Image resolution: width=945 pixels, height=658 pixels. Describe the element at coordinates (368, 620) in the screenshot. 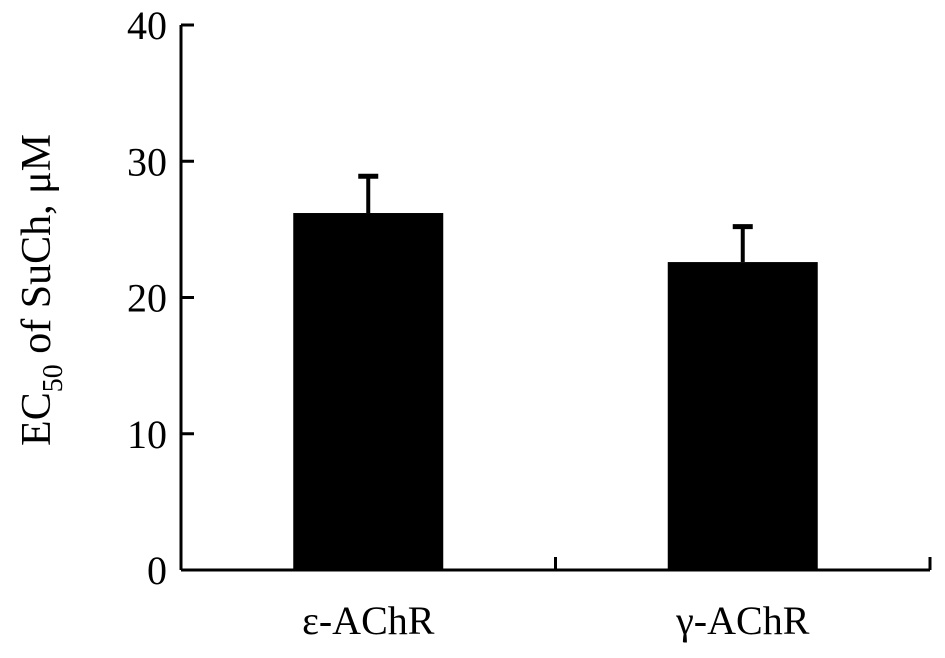

I see `x-category-label: ε-AChR` at that location.